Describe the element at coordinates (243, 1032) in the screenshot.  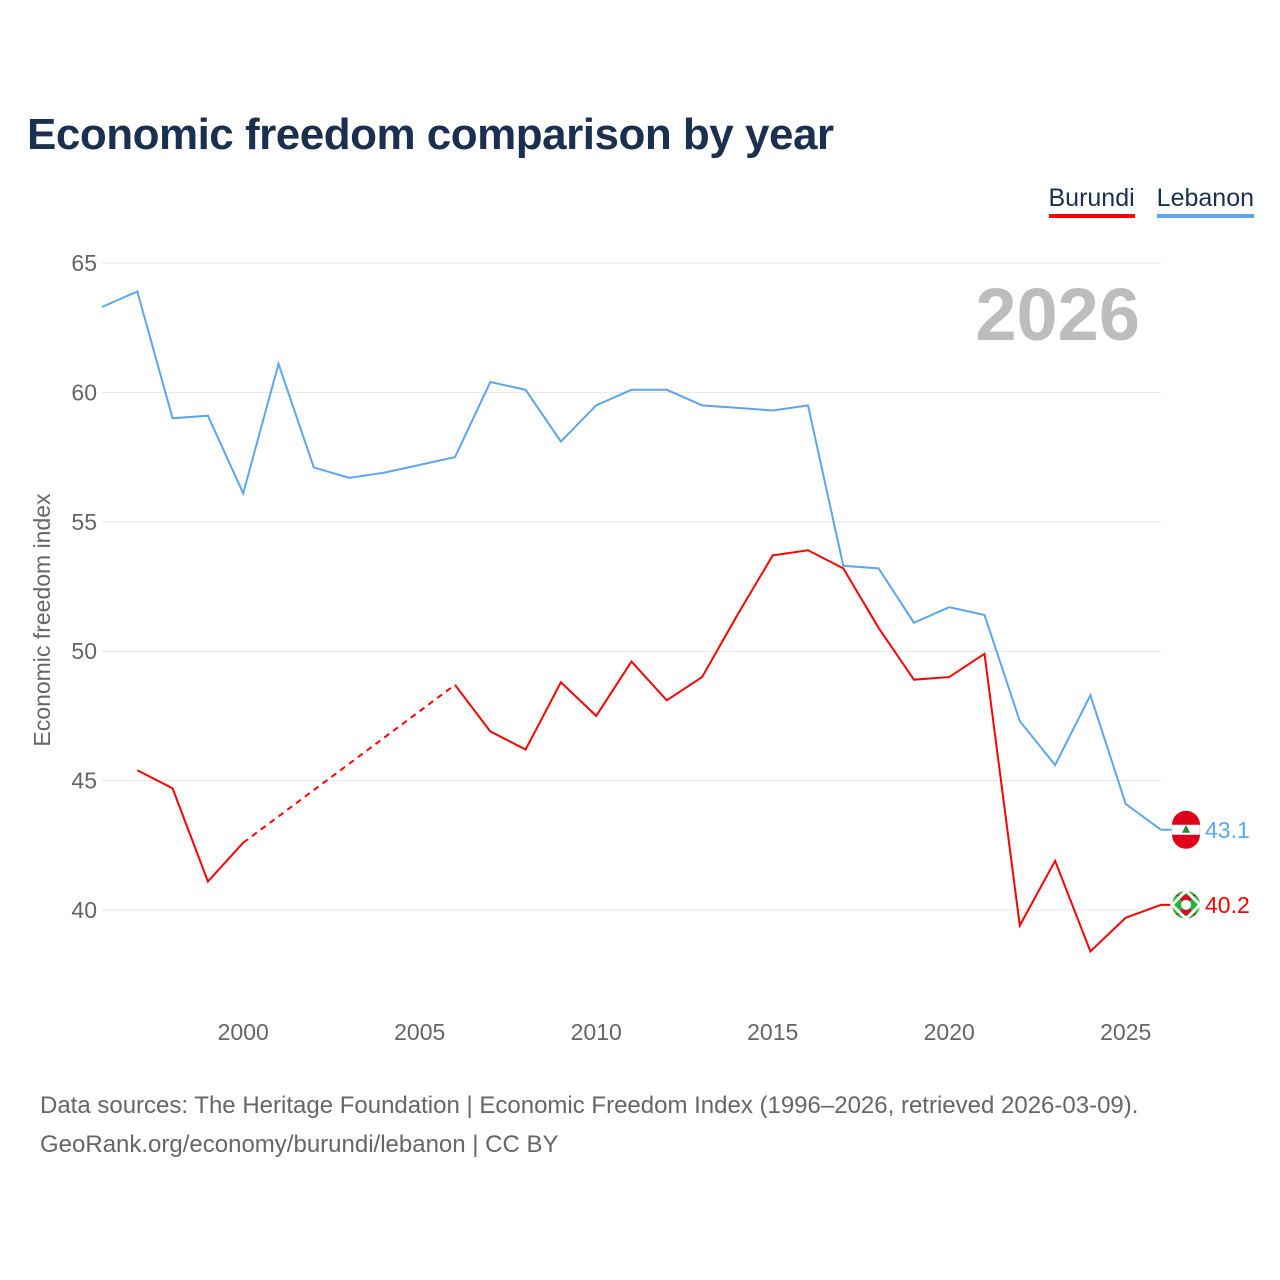
I see `x-tick-label: 2000` at that location.